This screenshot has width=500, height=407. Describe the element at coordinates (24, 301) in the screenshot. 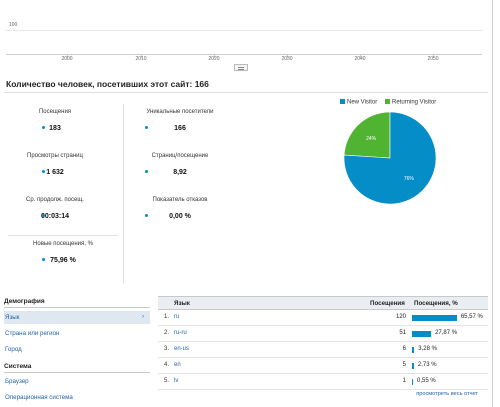

I see `demography-heading: Демография` at that location.